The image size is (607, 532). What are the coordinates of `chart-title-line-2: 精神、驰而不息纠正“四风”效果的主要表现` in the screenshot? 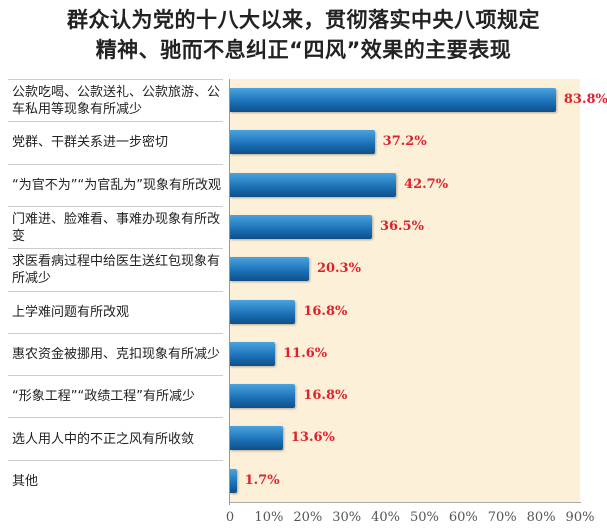 It's located at (303, 50).